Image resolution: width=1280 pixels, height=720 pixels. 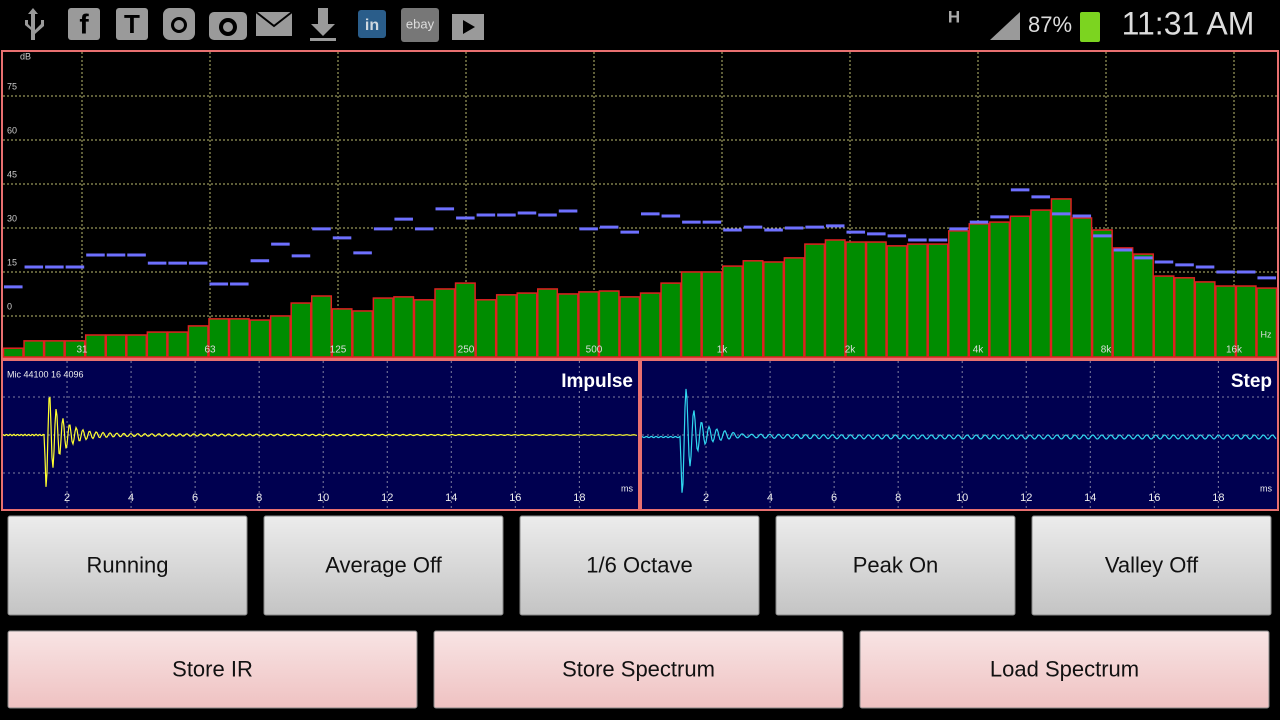 I want to click on y-tick-label: 75, so click(x=12, y=86).